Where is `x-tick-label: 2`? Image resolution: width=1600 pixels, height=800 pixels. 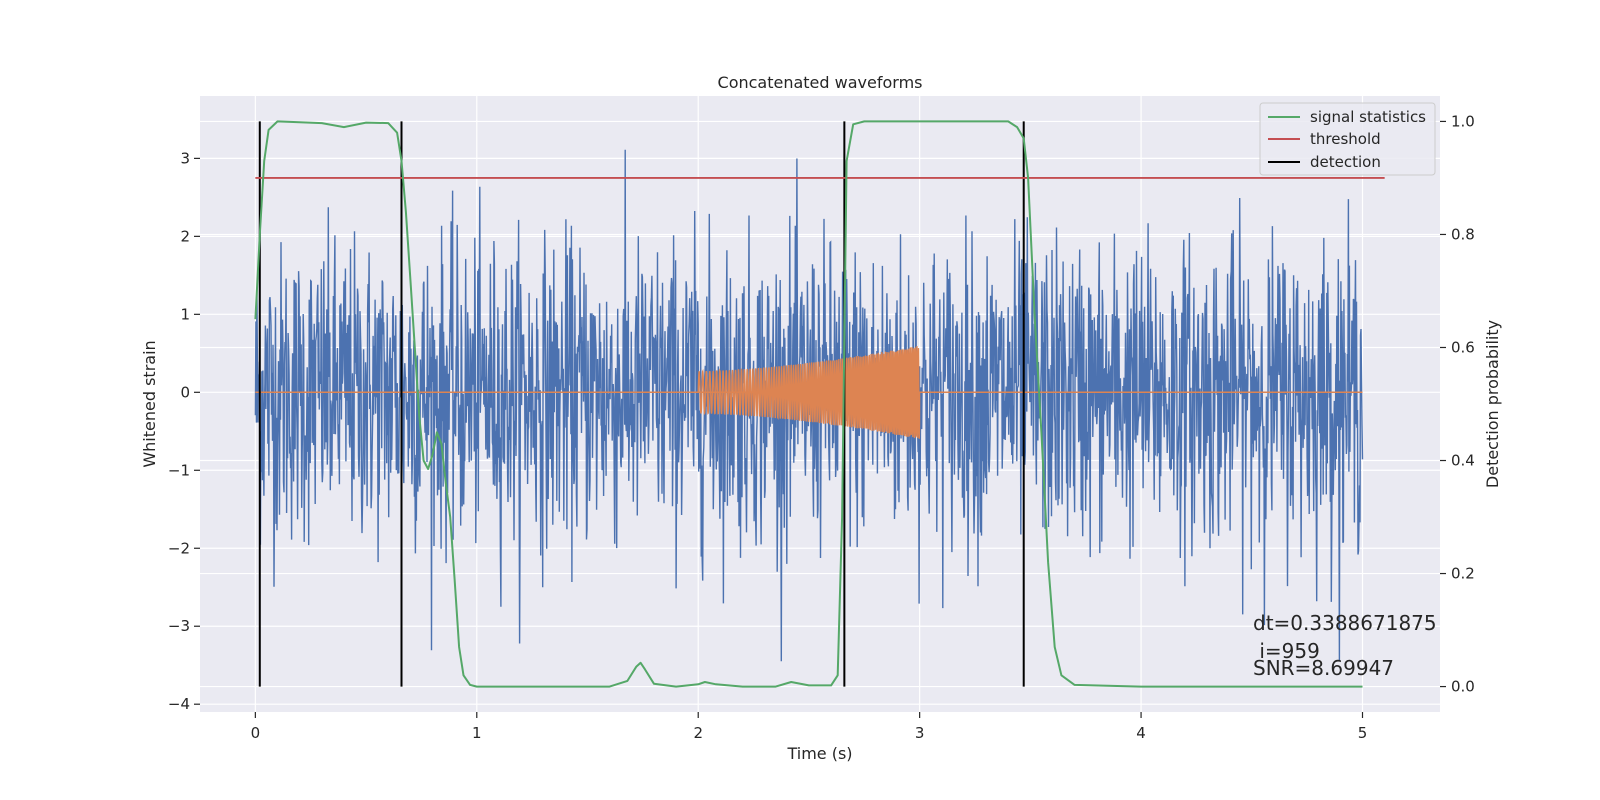
x-tick-label: 2 is located at coordinates (698, 733).